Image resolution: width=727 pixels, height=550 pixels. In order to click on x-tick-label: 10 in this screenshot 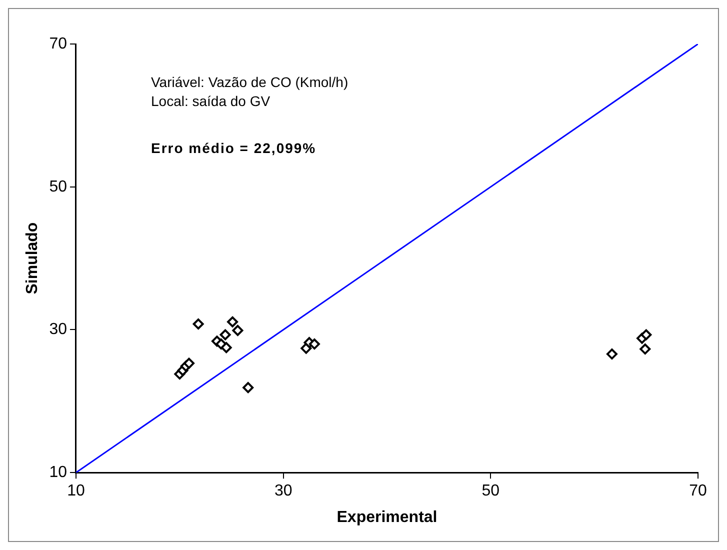, I will do `click(76, 491)`.